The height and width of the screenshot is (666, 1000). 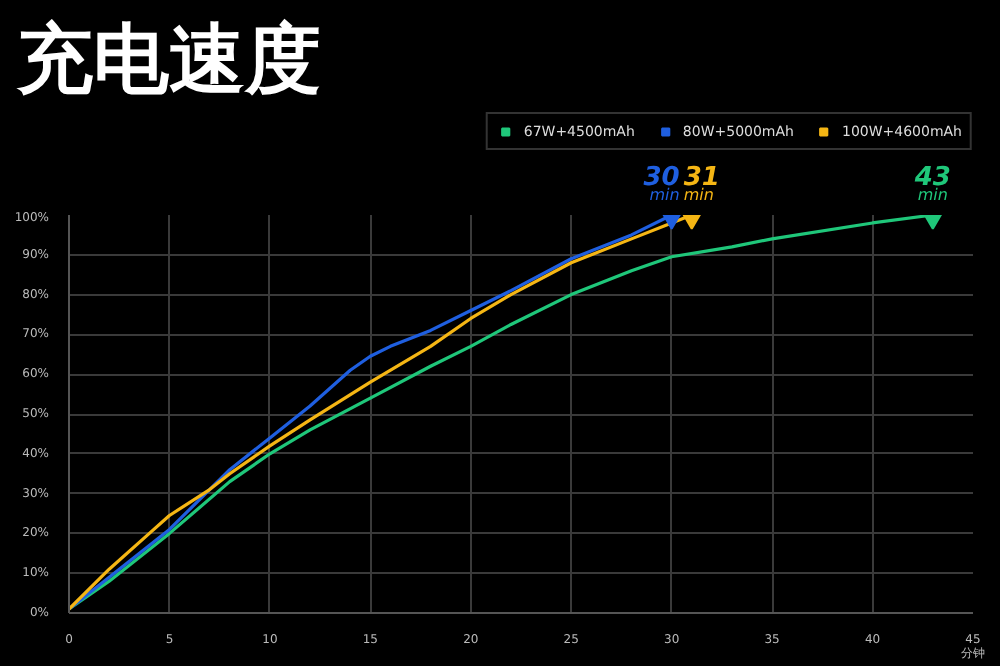 What do you see at coordinates (931, 183) in the screenshot?
I see `annotation: 43 min` at bounding box center [931, 183].